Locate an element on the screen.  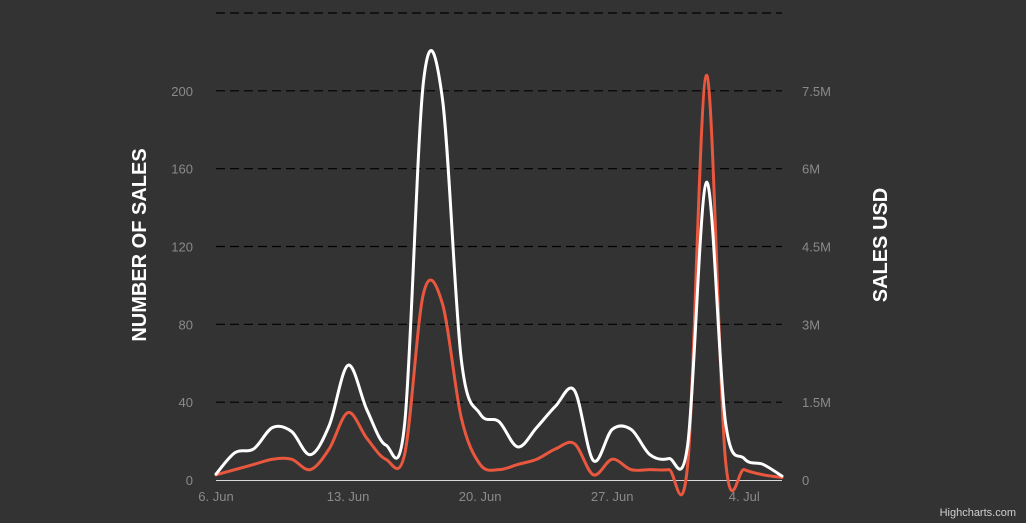
right-y-tick-label: 4.5M is located at coordinates (816, 247).